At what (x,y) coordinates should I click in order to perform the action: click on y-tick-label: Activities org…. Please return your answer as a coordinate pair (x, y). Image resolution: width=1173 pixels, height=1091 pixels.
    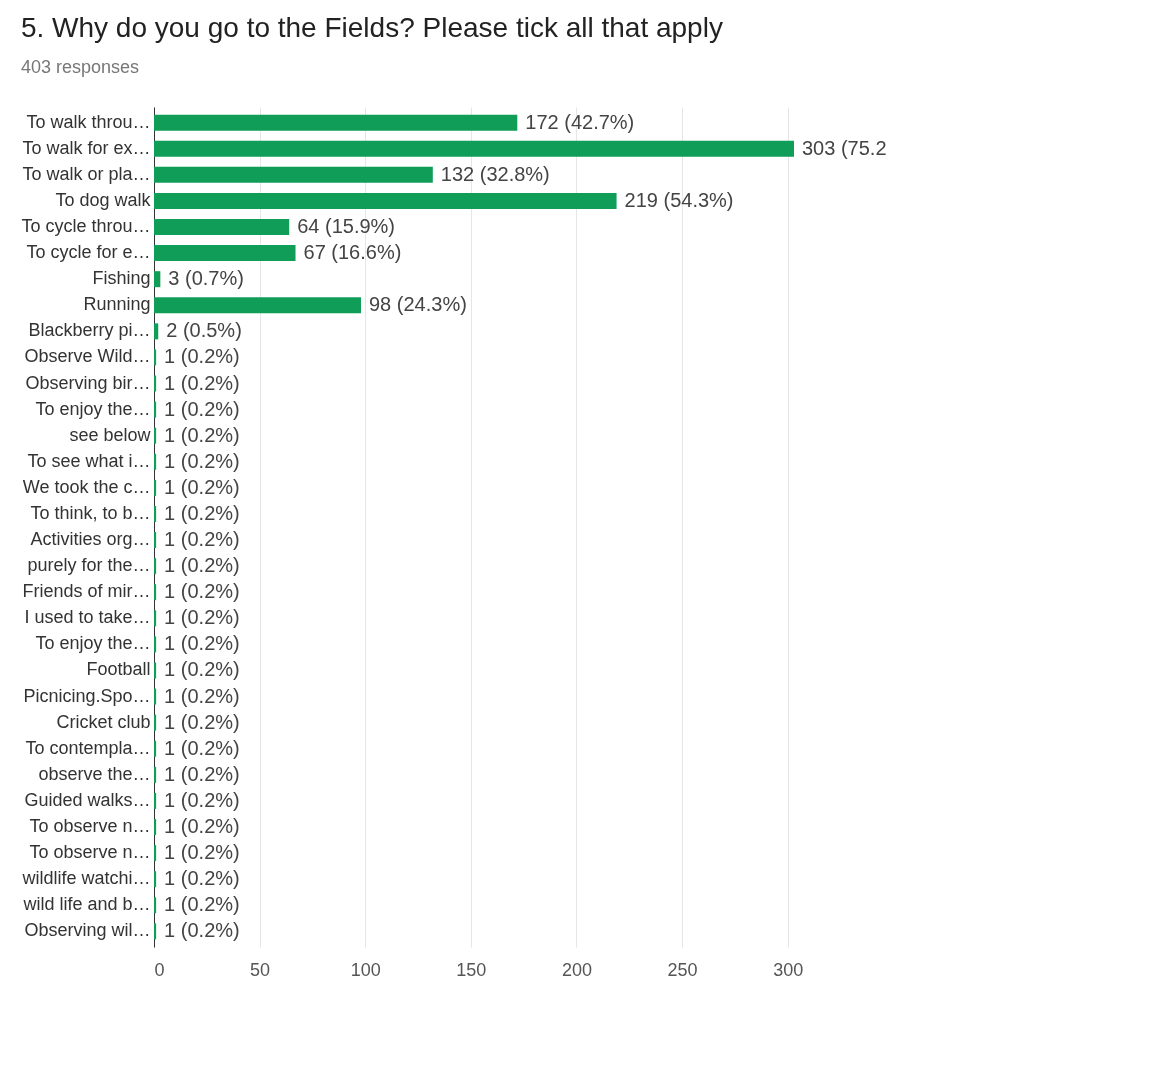
    Looking at the image, I should click on (90, 539).